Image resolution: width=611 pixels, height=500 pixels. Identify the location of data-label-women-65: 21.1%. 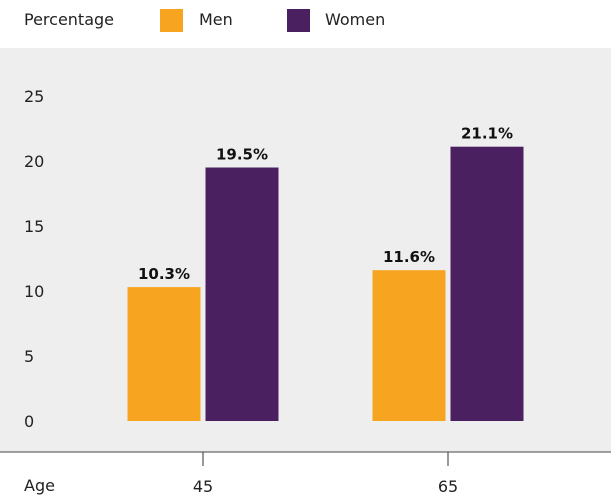
(487, 134).